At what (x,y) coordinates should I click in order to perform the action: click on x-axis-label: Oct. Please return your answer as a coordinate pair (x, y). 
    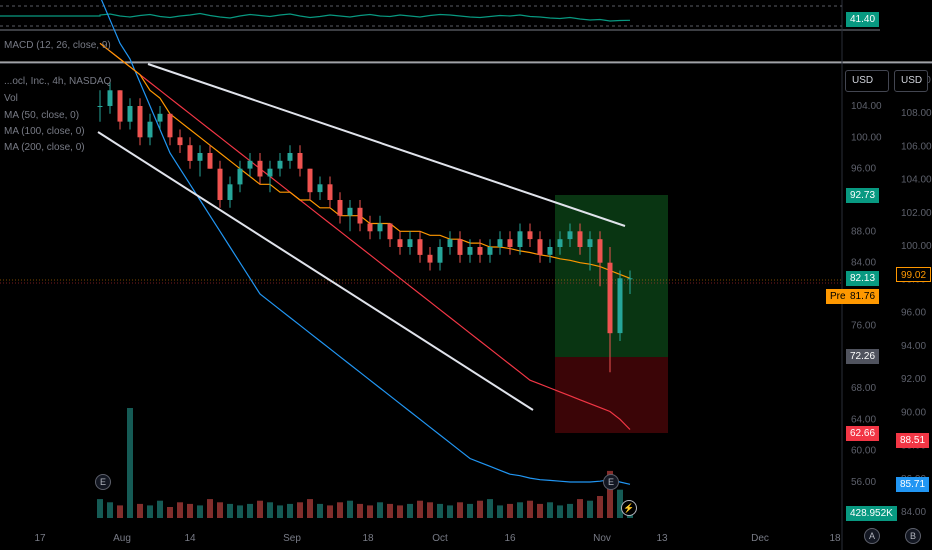
    Looking at the image, I should click on (440, 538).